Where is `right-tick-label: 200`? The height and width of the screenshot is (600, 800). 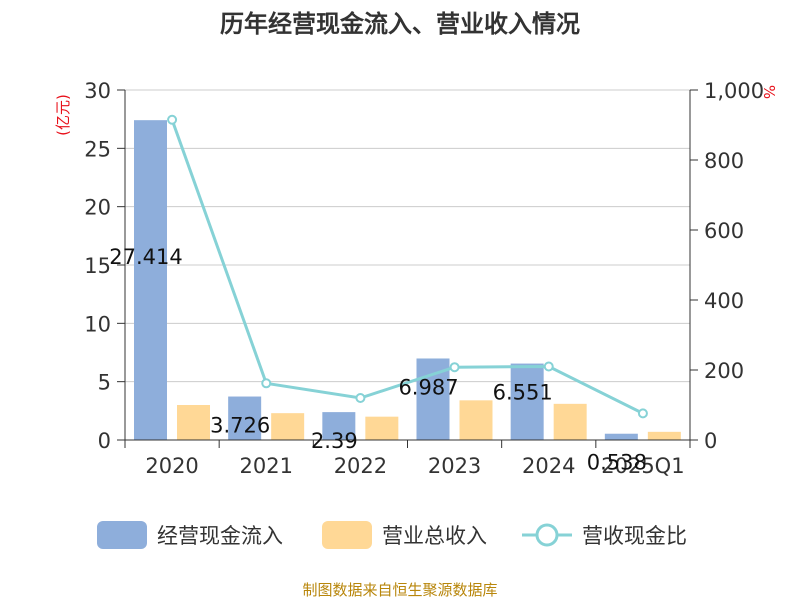 right-tick-label: 200 is located at coordinates (724, 371).